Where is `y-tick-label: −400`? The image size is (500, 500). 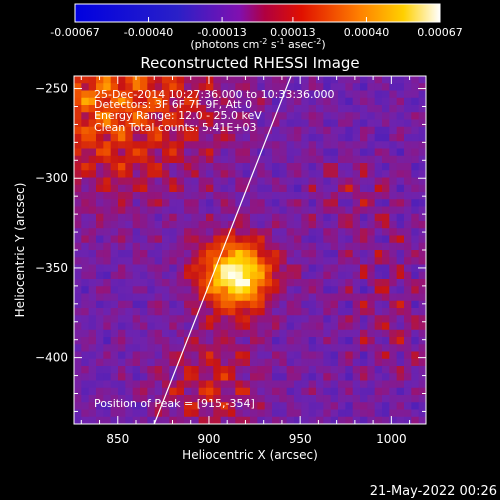
y-tick-label: −400 is located at coordinates (51, 358).